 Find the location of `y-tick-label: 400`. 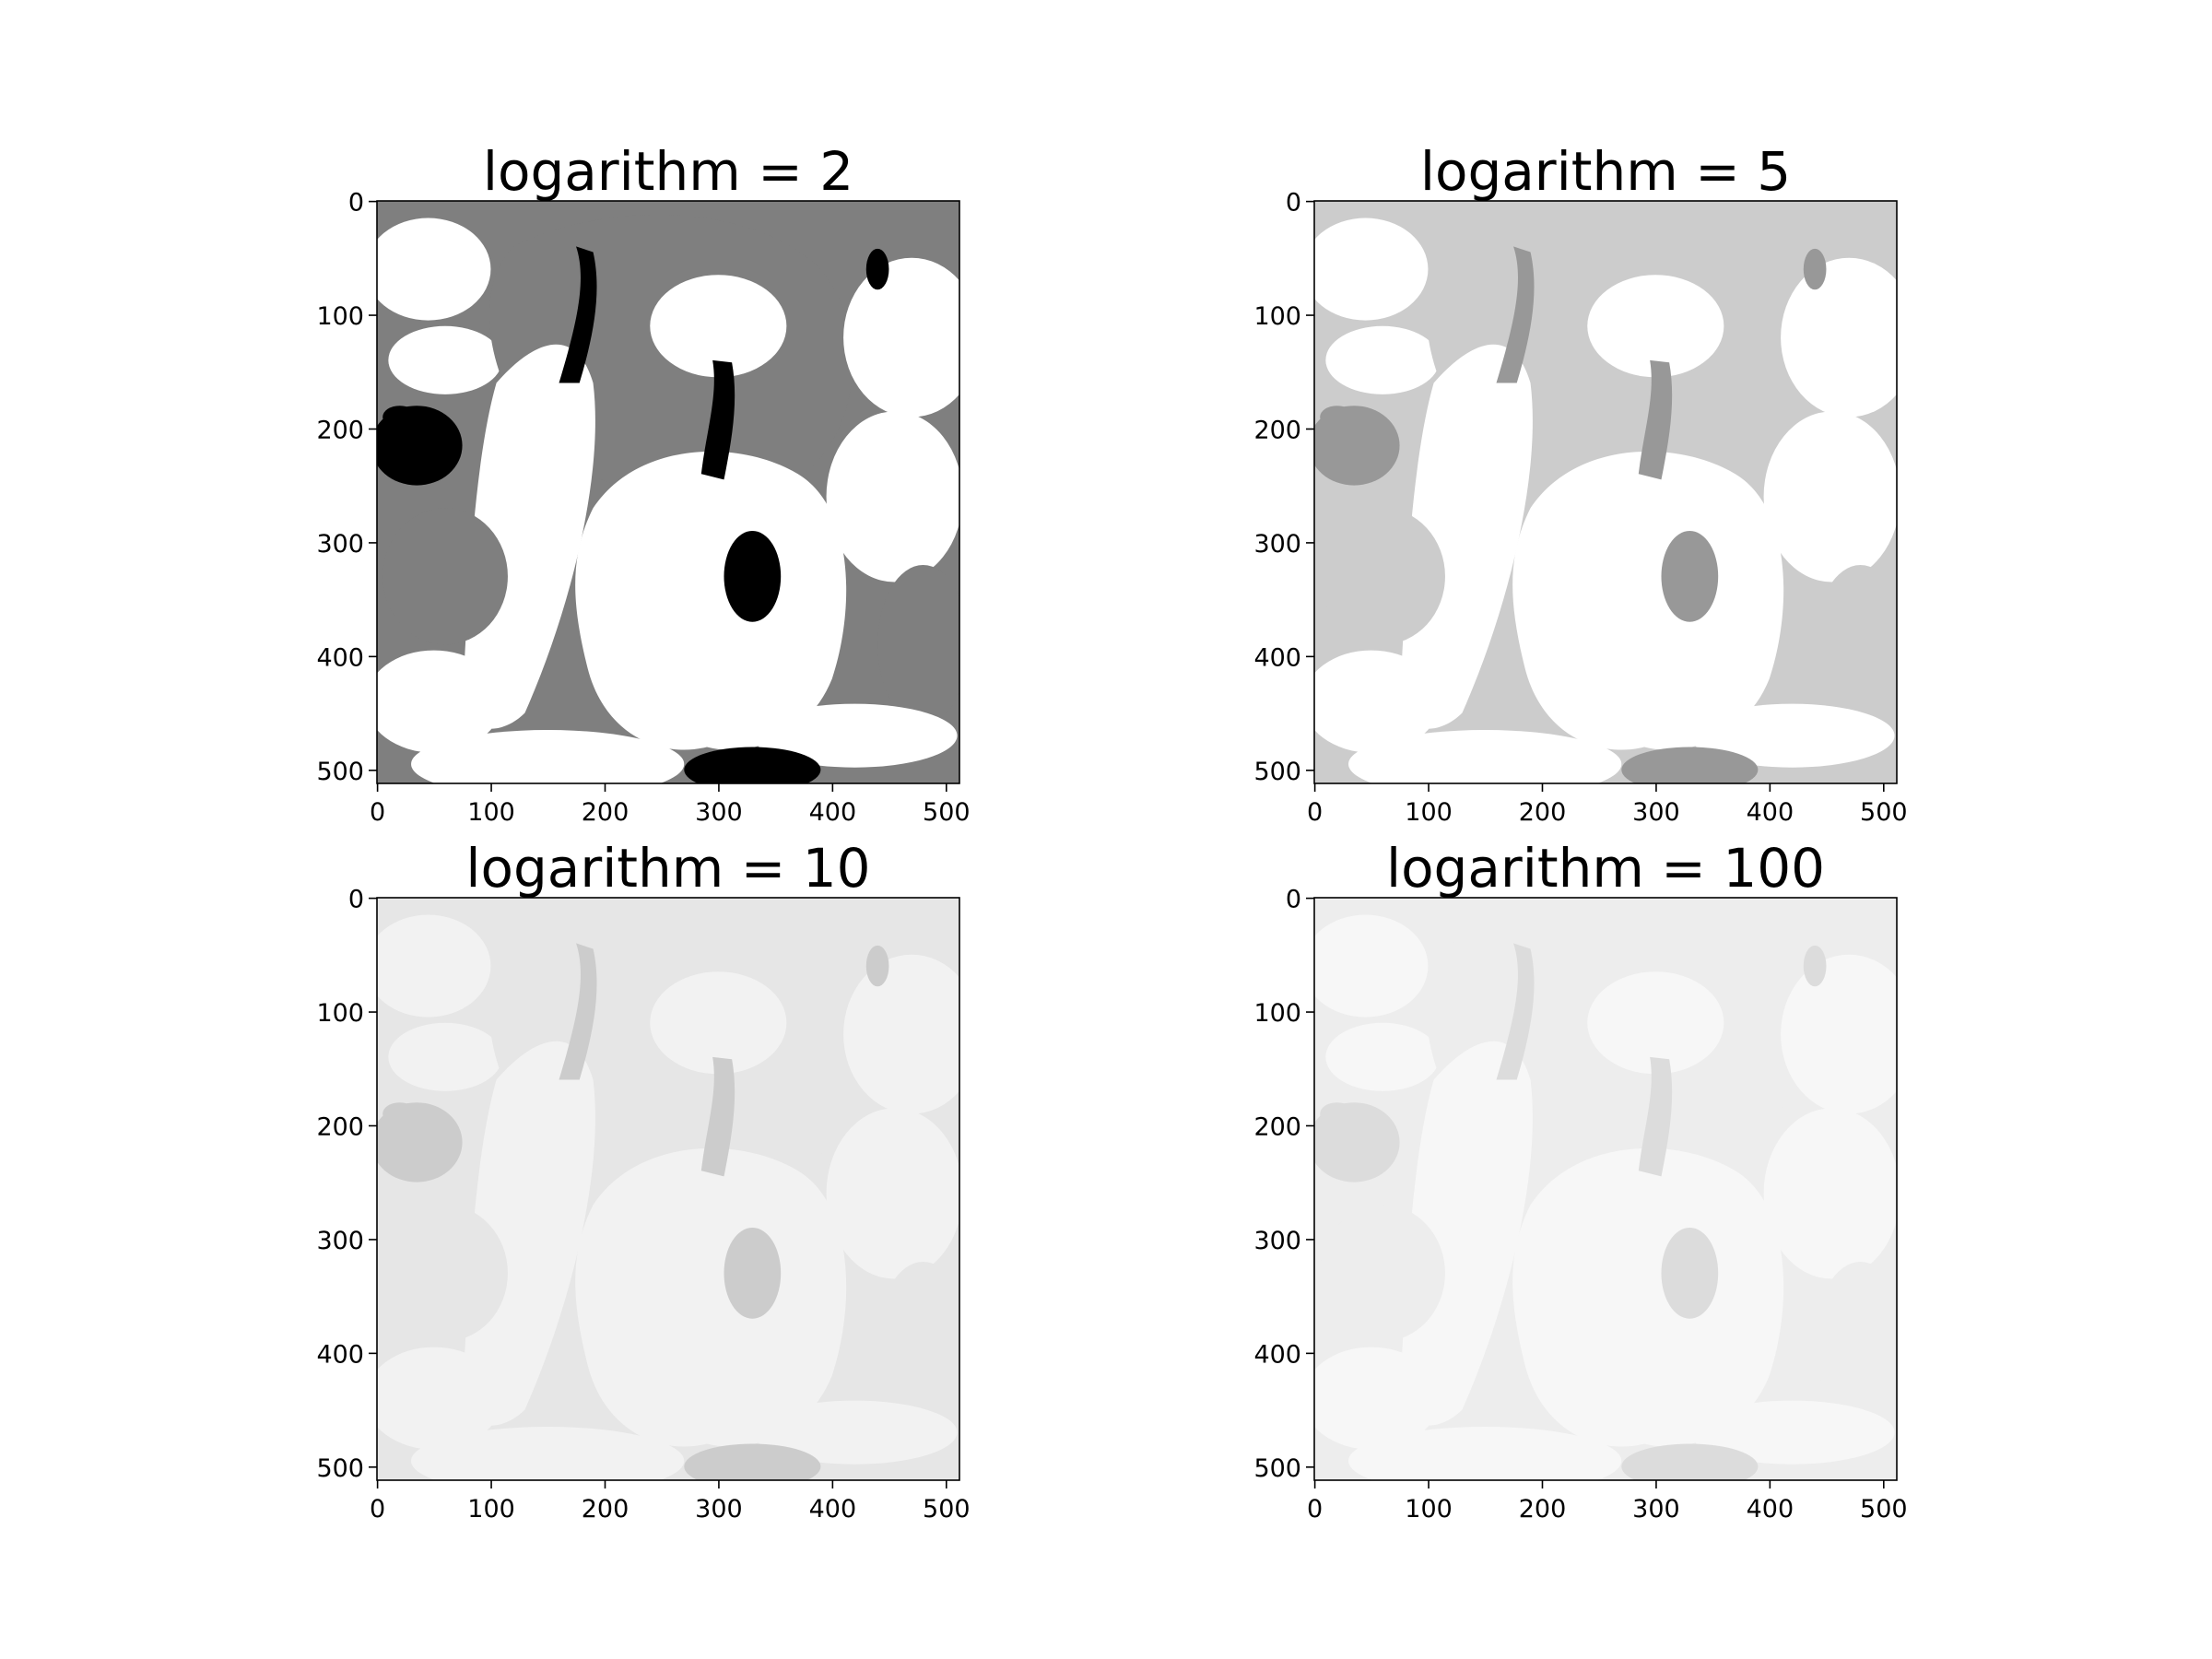

y-tick-label: 400 is located at coordinates (1277, 1354).